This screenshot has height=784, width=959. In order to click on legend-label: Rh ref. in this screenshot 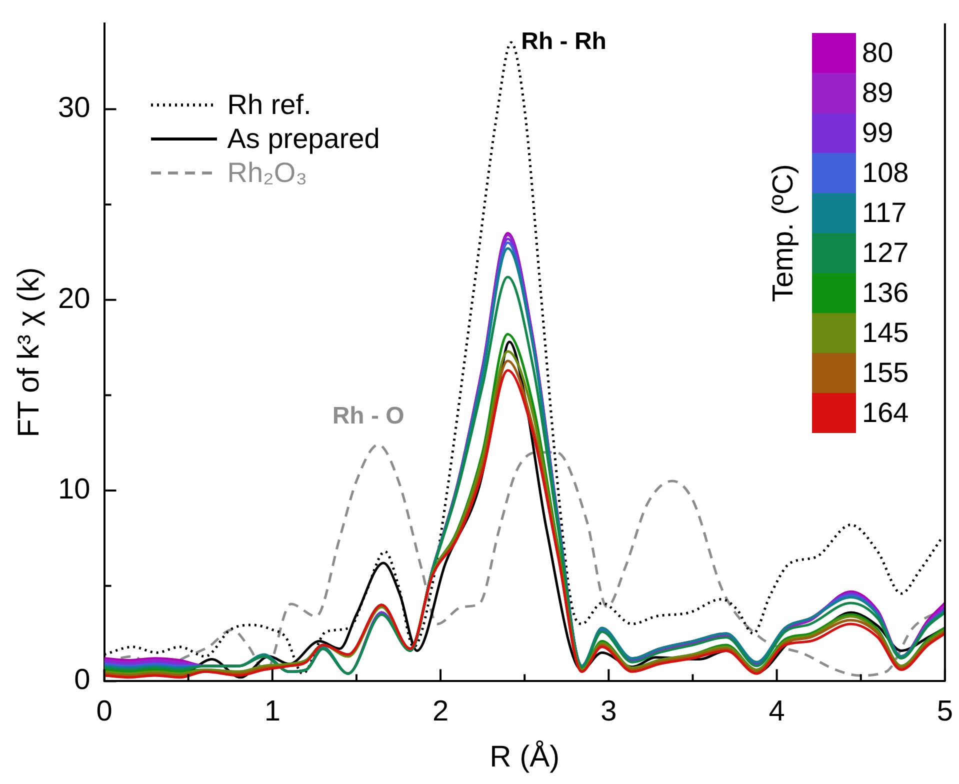, I will do `click(269, 105)`.